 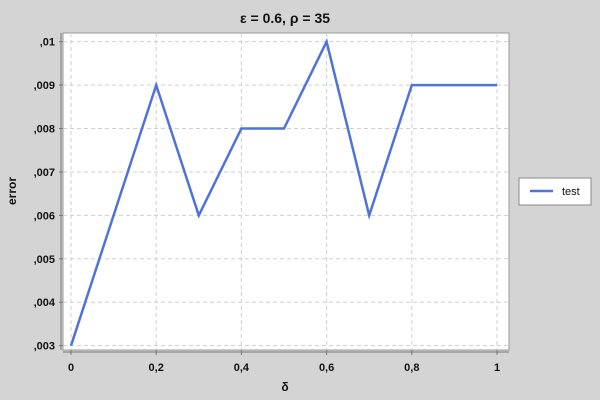 What do you see at coordinates (284, 387) in the screenshot?
I see `x-axis-label: δ` at bounding box center [284, 387].